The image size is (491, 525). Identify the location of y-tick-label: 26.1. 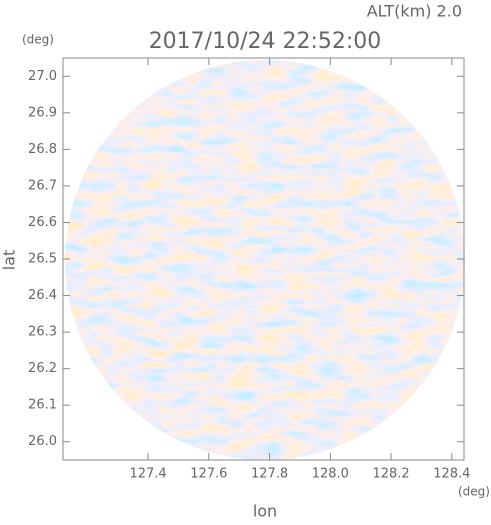
(42, 405).